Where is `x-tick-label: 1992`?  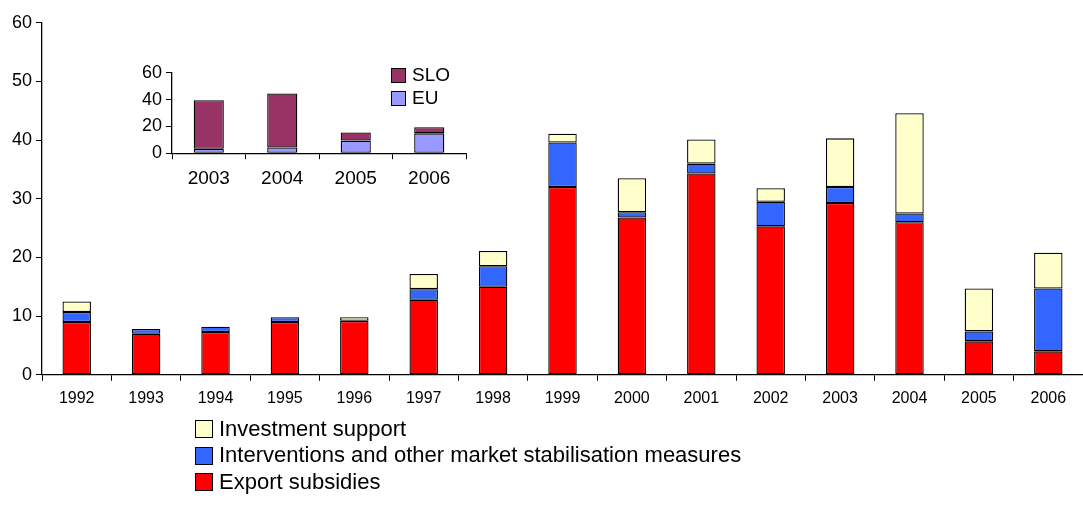 x-tick-label: 1992 is located at coordinates (76, 397).